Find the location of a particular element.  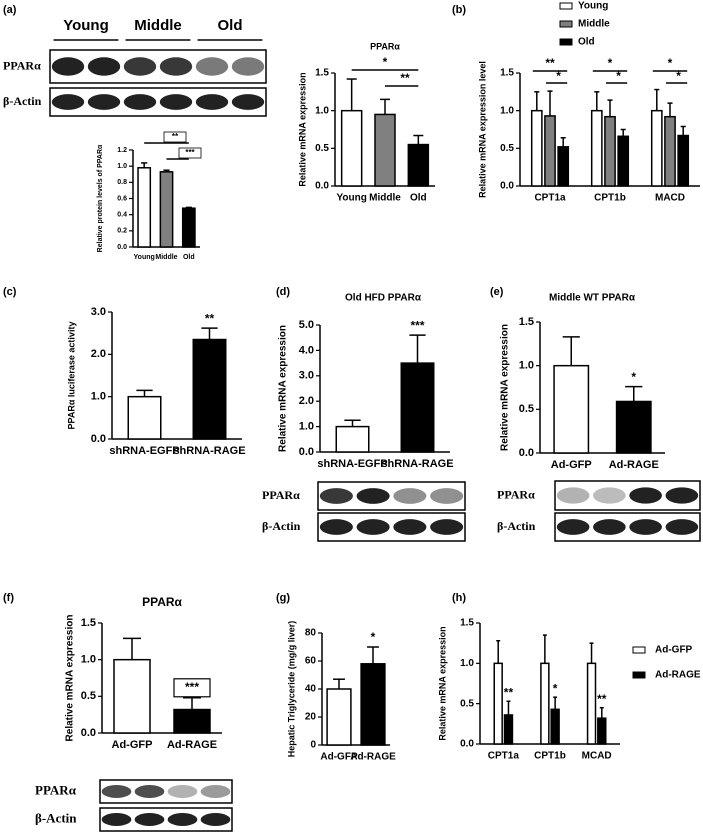

y-tick-label: 1.2 is located at coordinates (122, 150).